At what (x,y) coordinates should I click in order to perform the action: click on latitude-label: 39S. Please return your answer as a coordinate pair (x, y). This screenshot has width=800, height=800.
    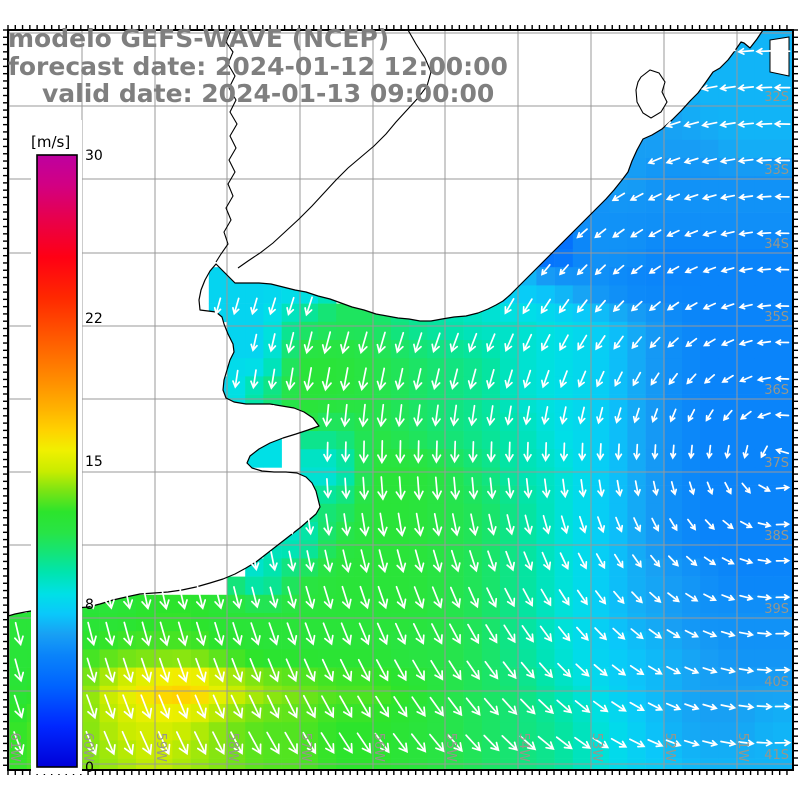
    Looking at the image, I should click on (776, 609).